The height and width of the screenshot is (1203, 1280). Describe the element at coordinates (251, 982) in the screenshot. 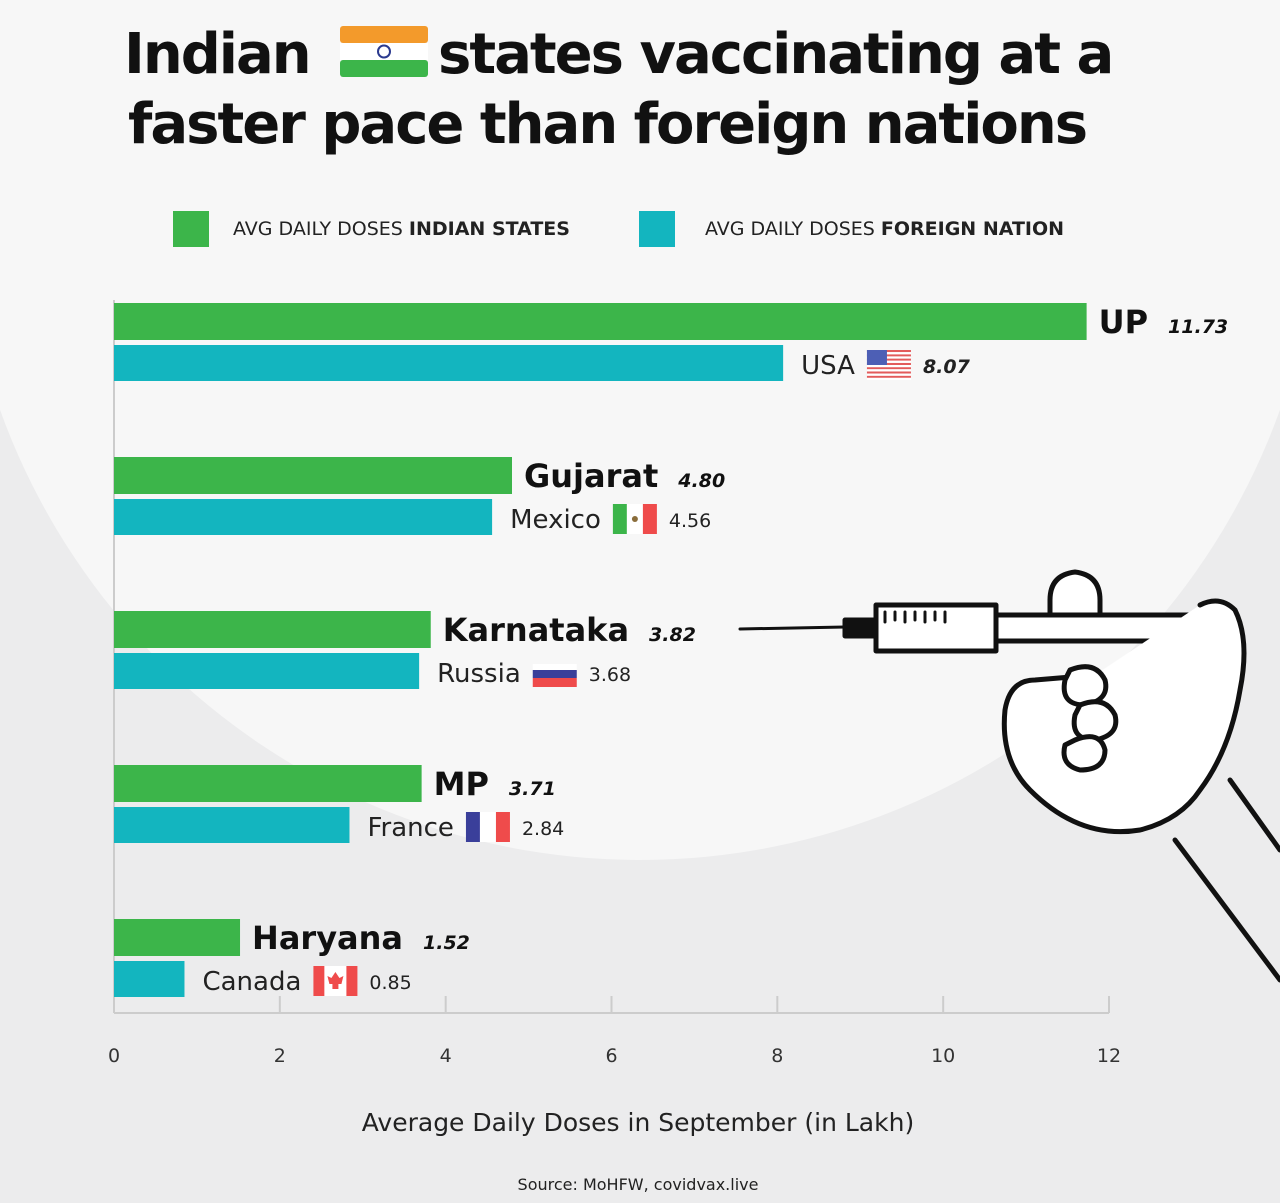

I see `nation-label: Canada` at that location.